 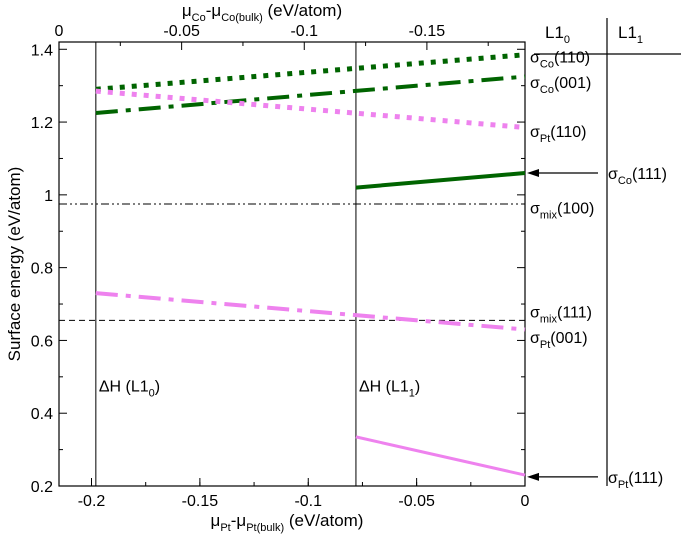 What do you see at coordinates (14, 264) in the screenshot?
I see `y-axis-title: Surface energy (eV/atom)` at bounding box center [14, 264].